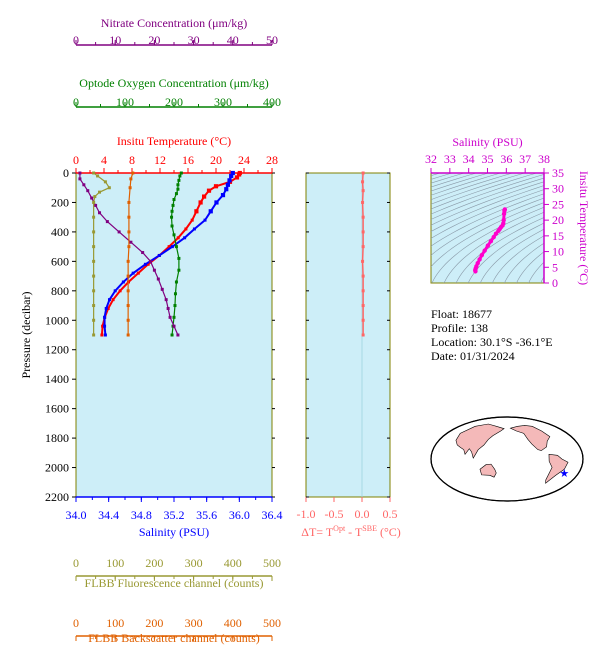 This screenshot has height=663, width=609. What do you see at coordinates (76, 623) in the screenshot?
I see `backscatter-tick-label: 0` at bounding box center [76, 623].